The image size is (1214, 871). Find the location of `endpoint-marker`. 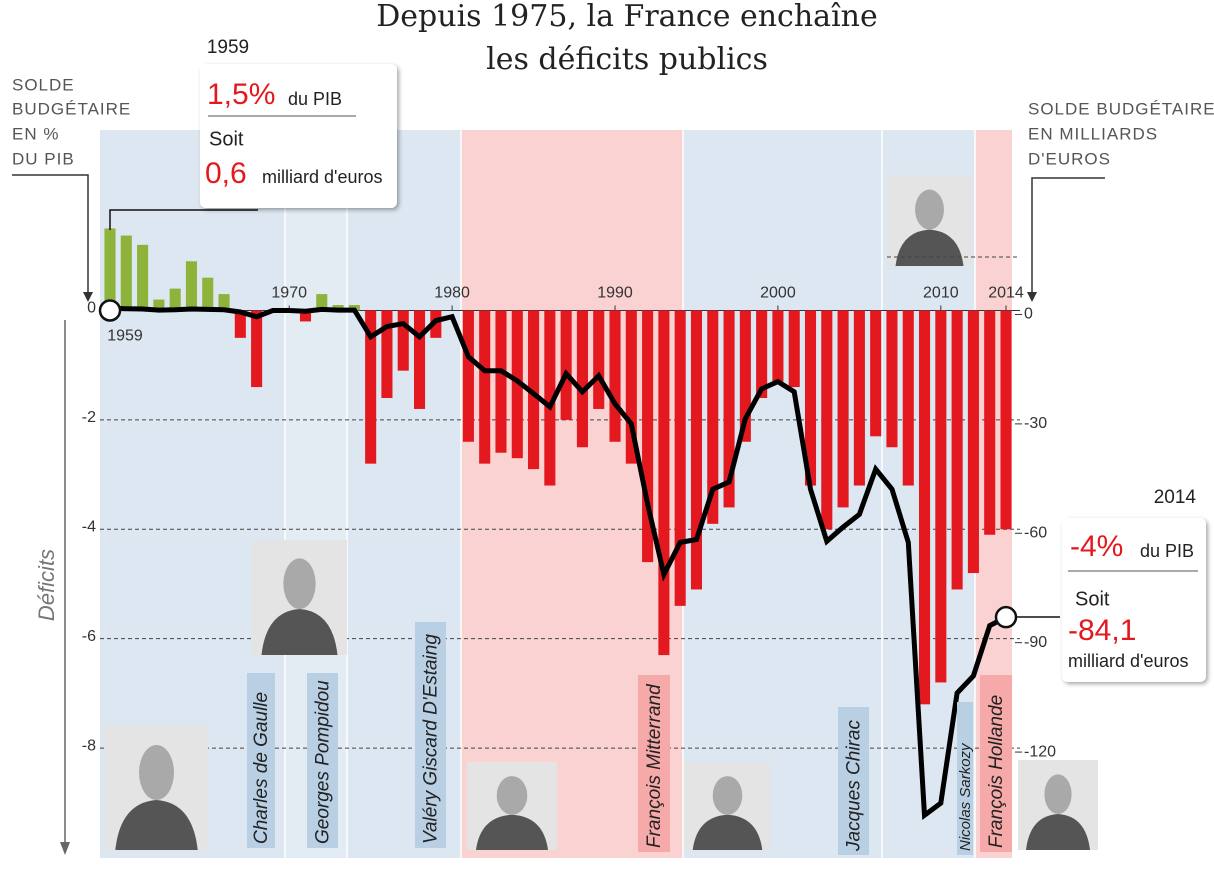

endpoint-marker is located at coordinates (1006, 617).